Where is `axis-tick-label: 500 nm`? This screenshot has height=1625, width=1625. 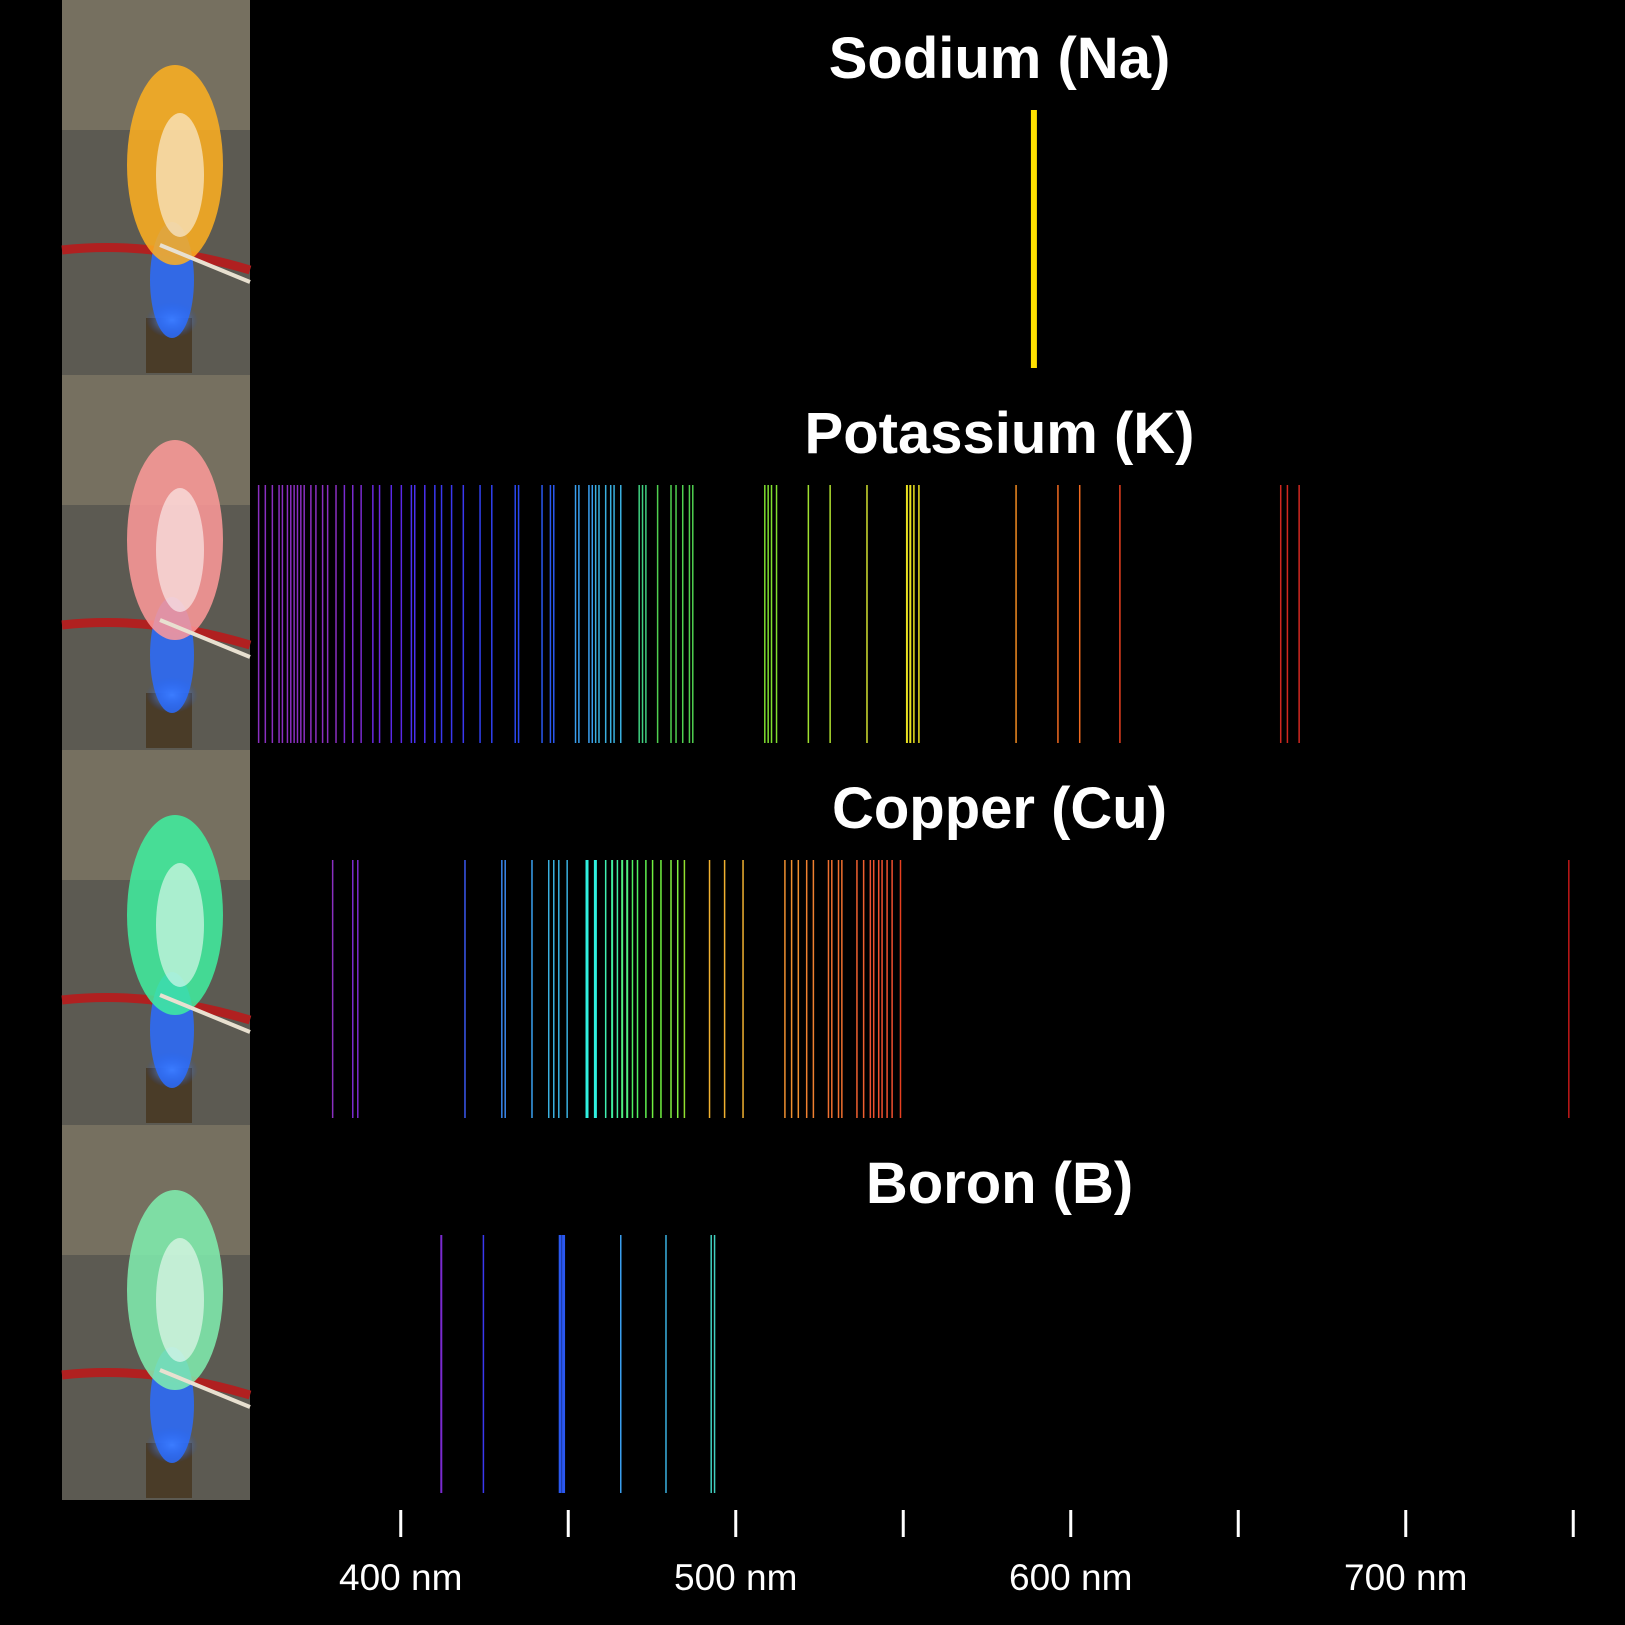 axis-tick-label: 500 nm is located at coordinates (735, 1577).